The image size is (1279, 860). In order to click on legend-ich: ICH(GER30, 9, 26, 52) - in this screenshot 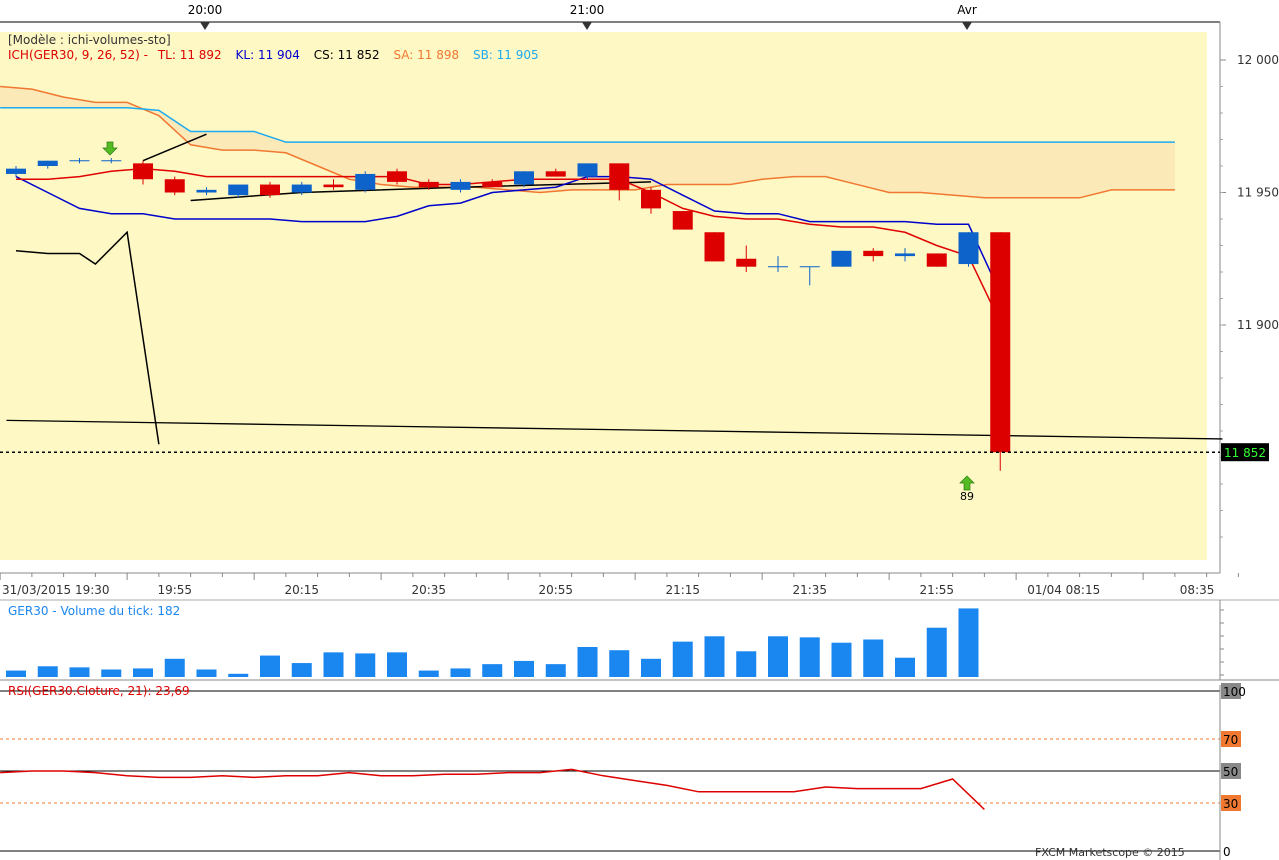, I will do `click(78, 55)`.